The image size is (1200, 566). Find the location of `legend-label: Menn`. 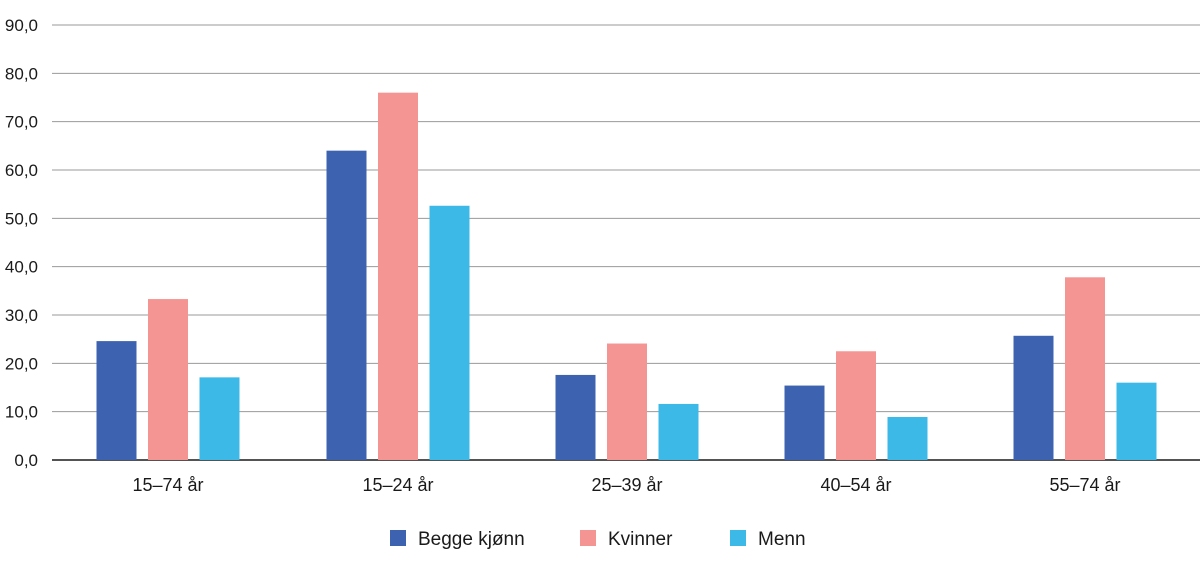

legend-label: Menn is located at coordinates (782, 539).